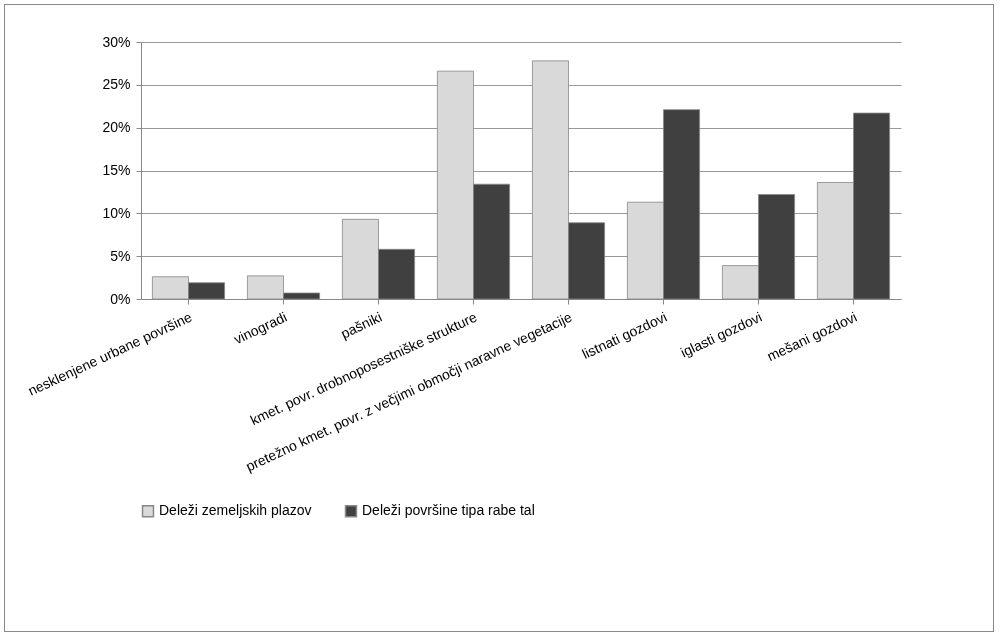 This screenshot has width=1005, height=643. I want to click on legend-label: Deleži zemeljskih plazov, so click(235, 510).